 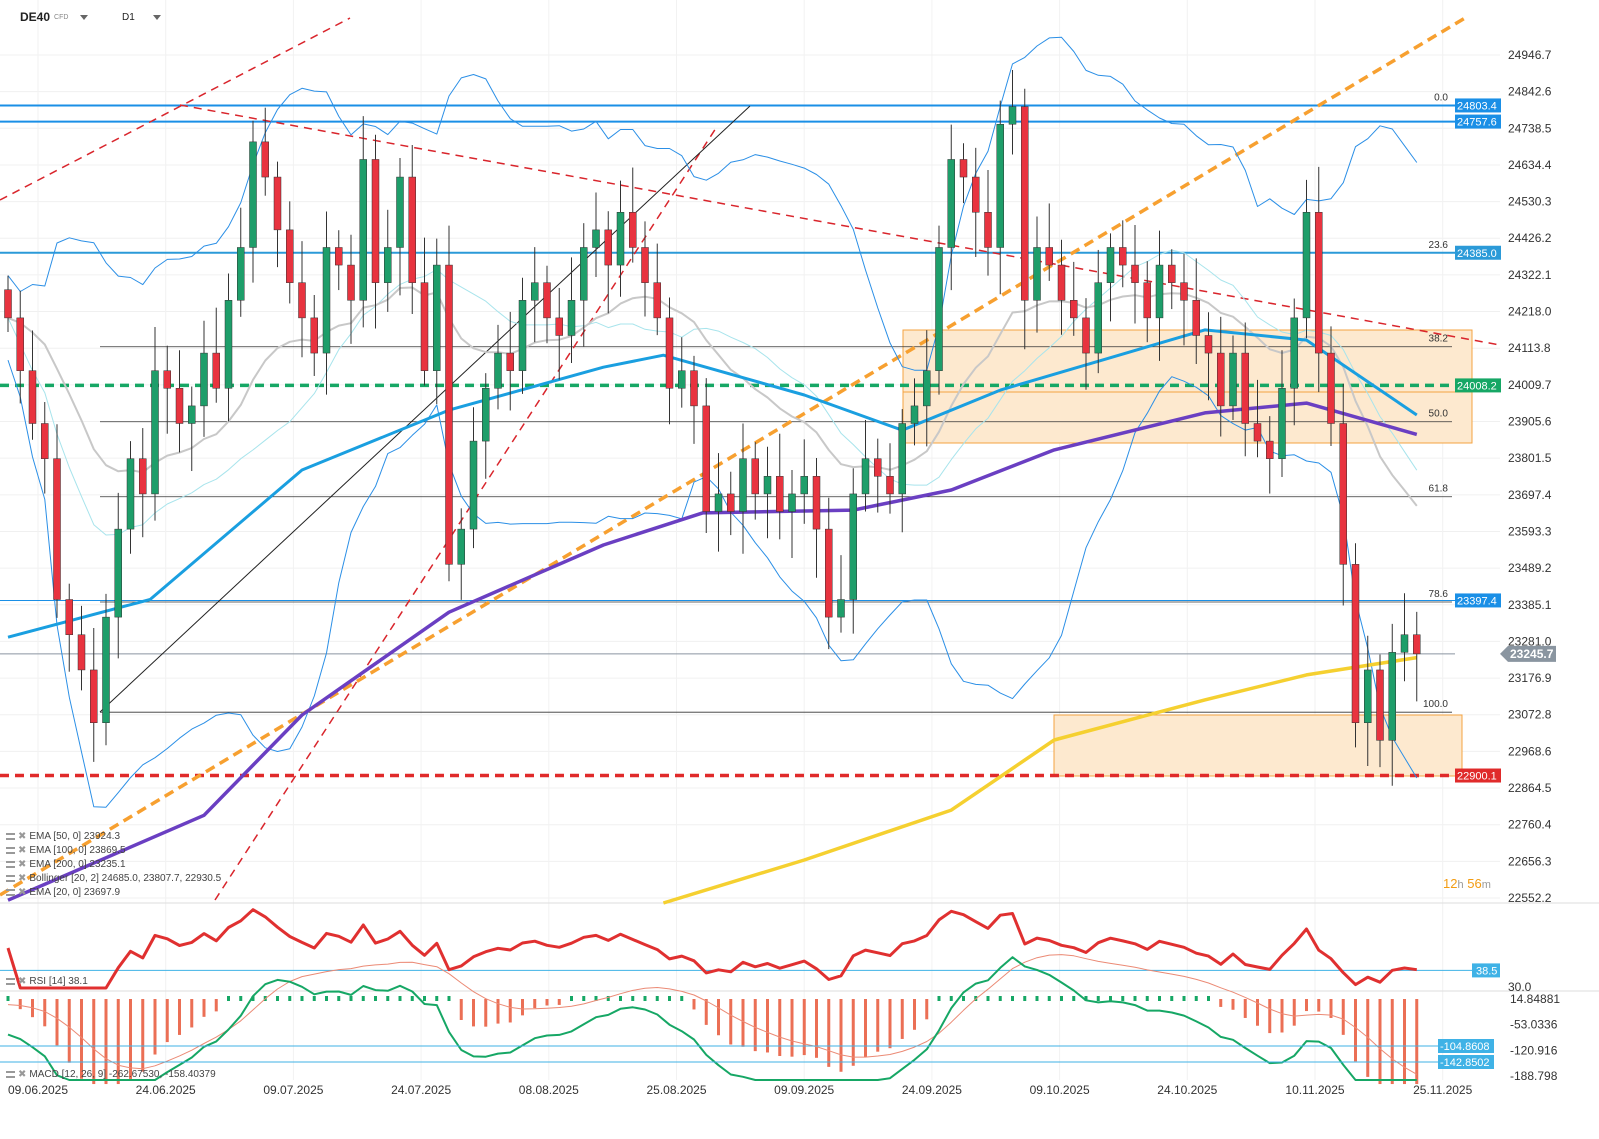 I want to click on legend-ema100: ✖ EMA [100, 0] 23869.5, so click(x=66, y=850).